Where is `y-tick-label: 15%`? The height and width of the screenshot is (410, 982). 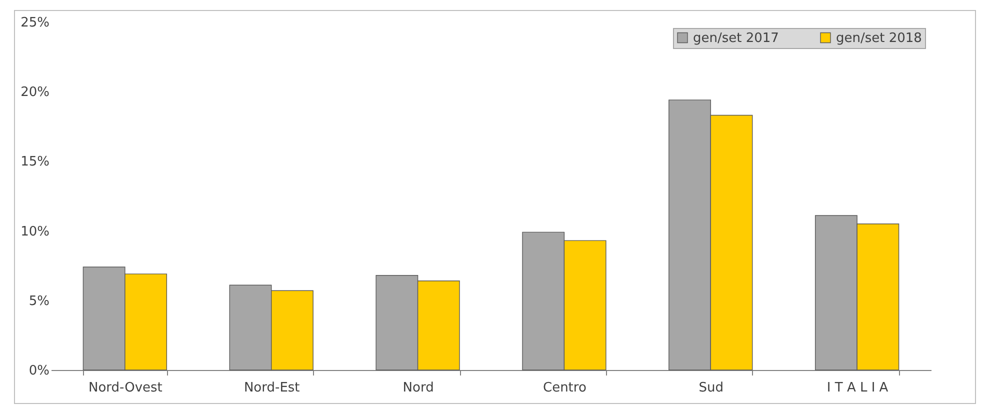 y-tick-label: 15% is located at coordinates (35, 162).